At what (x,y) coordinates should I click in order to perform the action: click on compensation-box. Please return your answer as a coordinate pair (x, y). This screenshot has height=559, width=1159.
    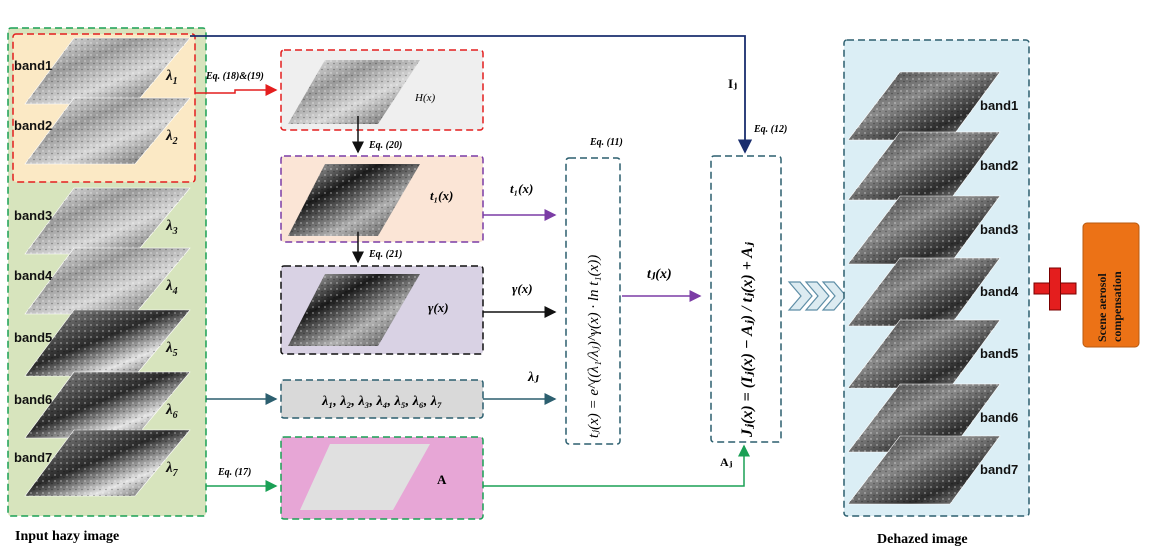
    Looking at the image, I should click on (1111, 285).